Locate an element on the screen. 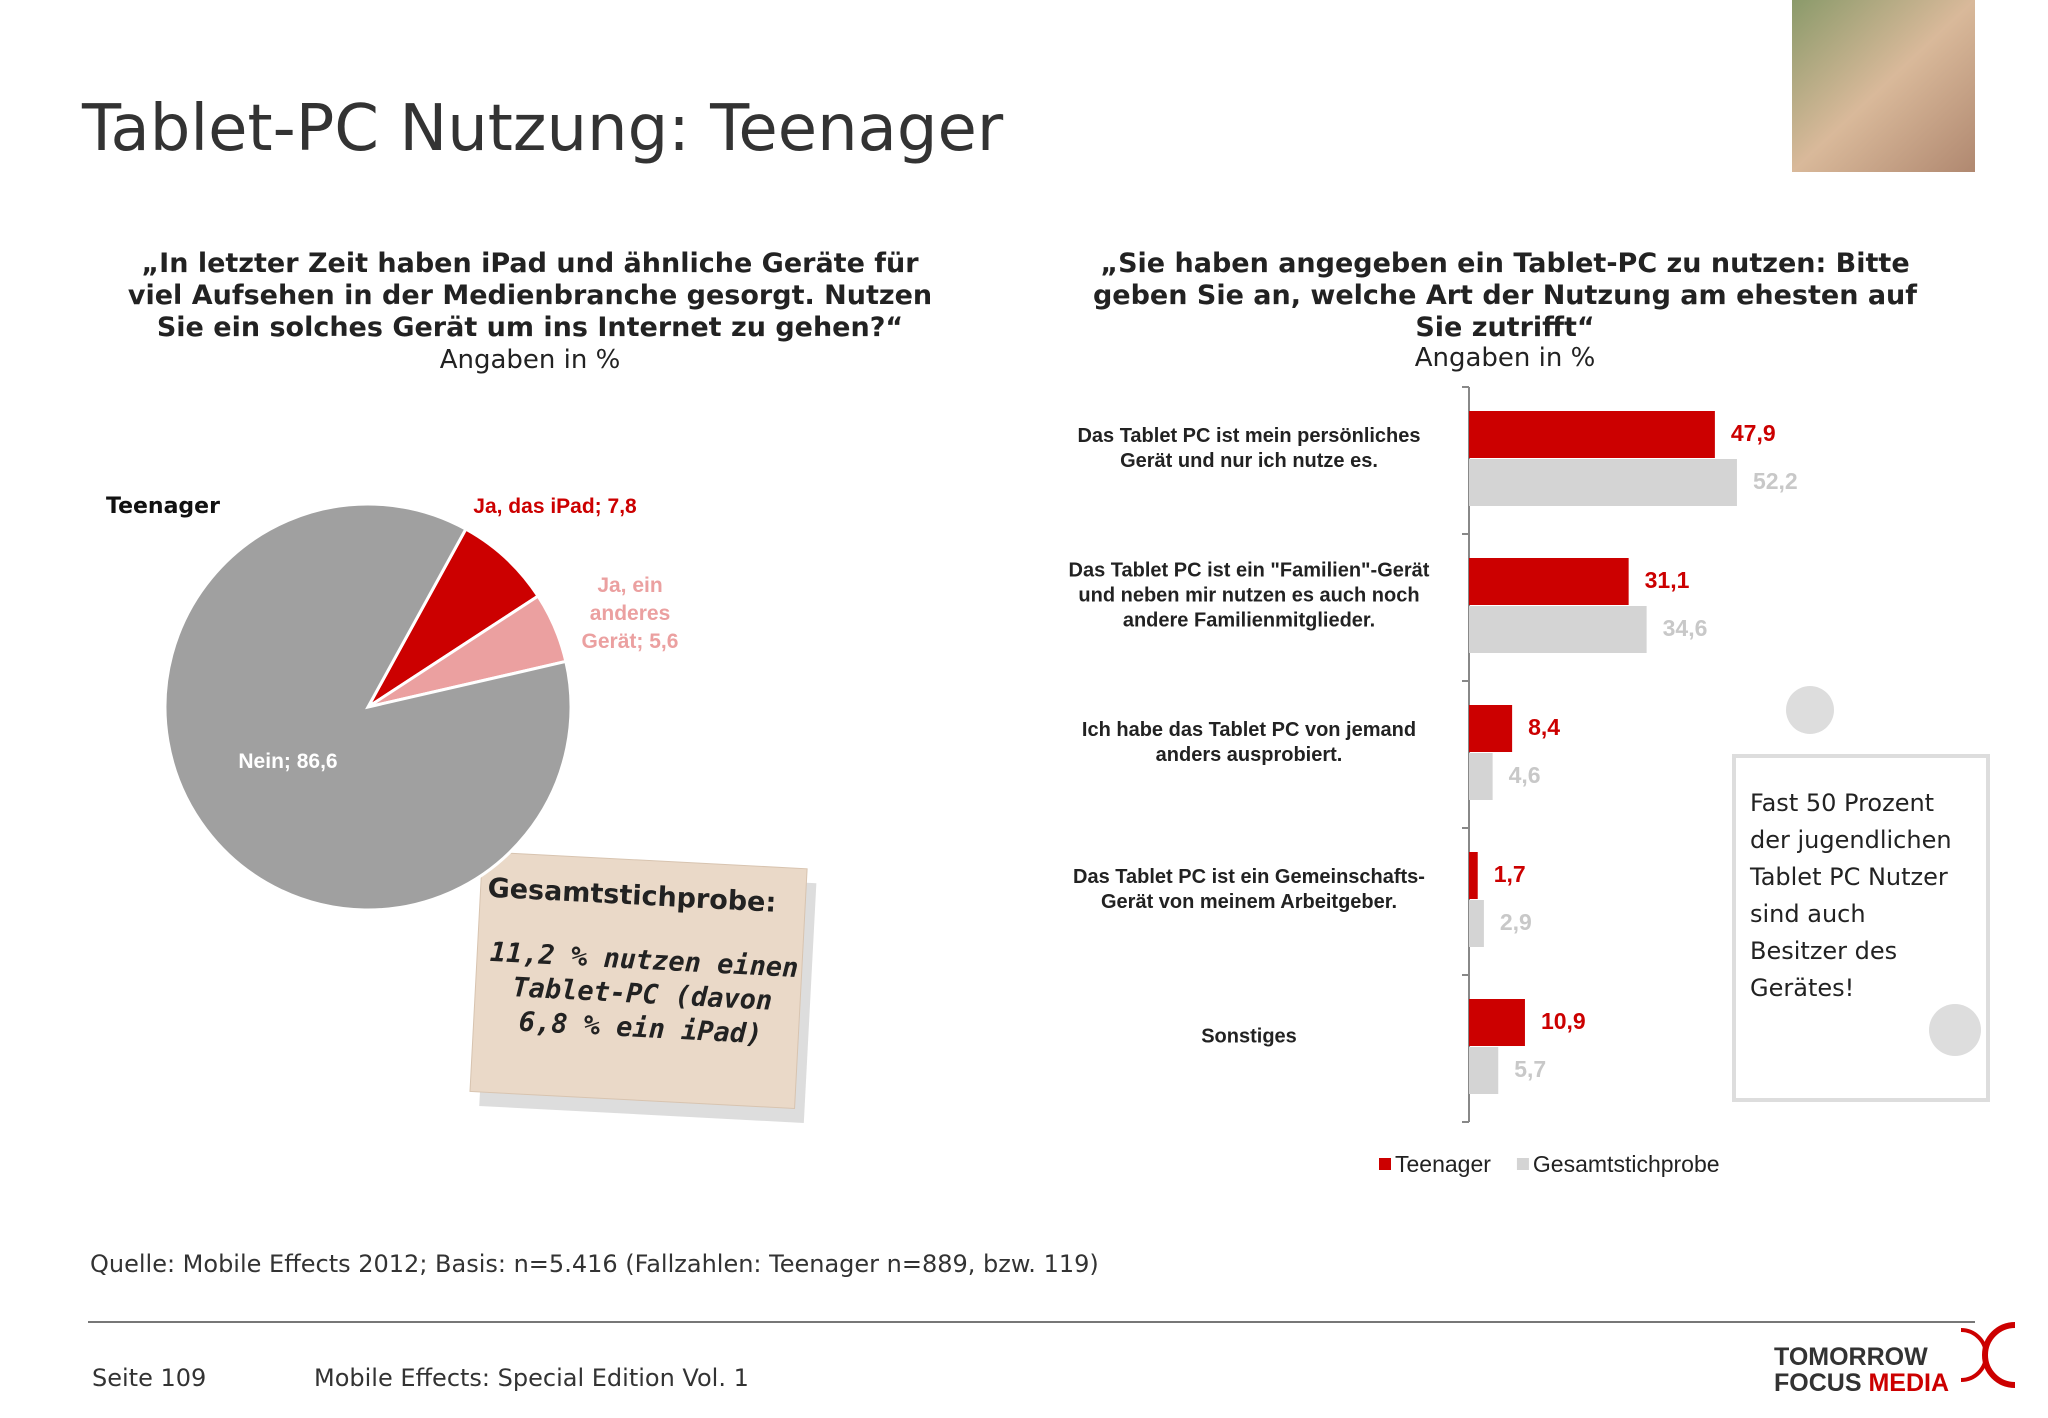  bar-value-label: 34,6 is located at coordinates (1685, 628).